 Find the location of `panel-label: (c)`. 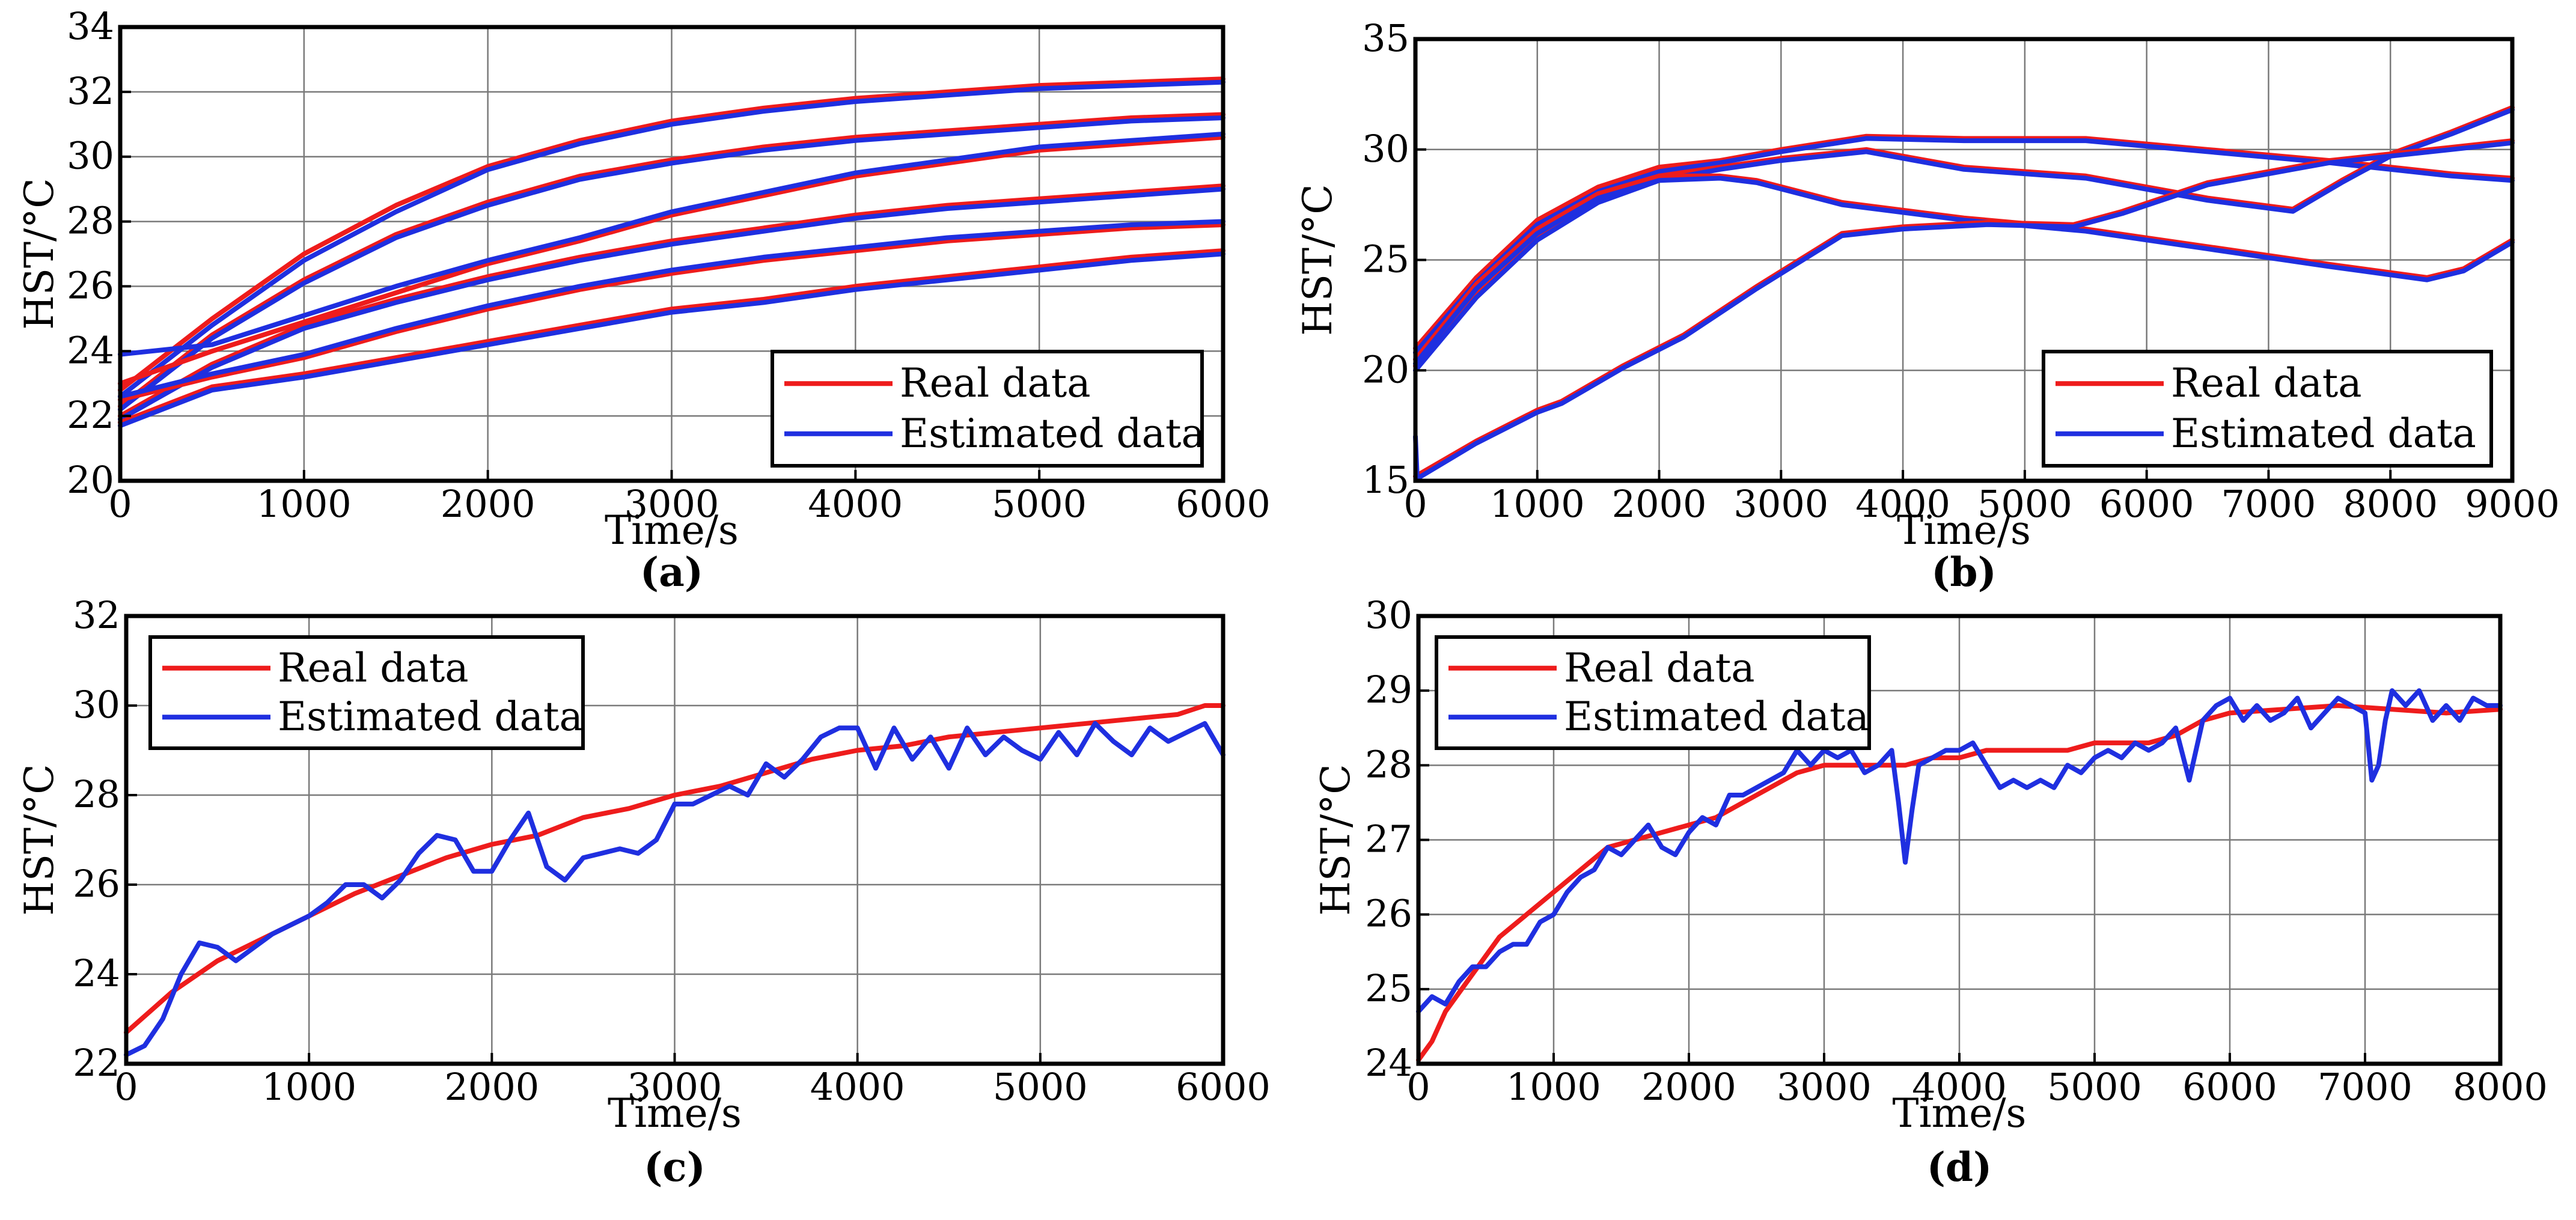

panel-label: (c) is located at coordinates (675, 1167).